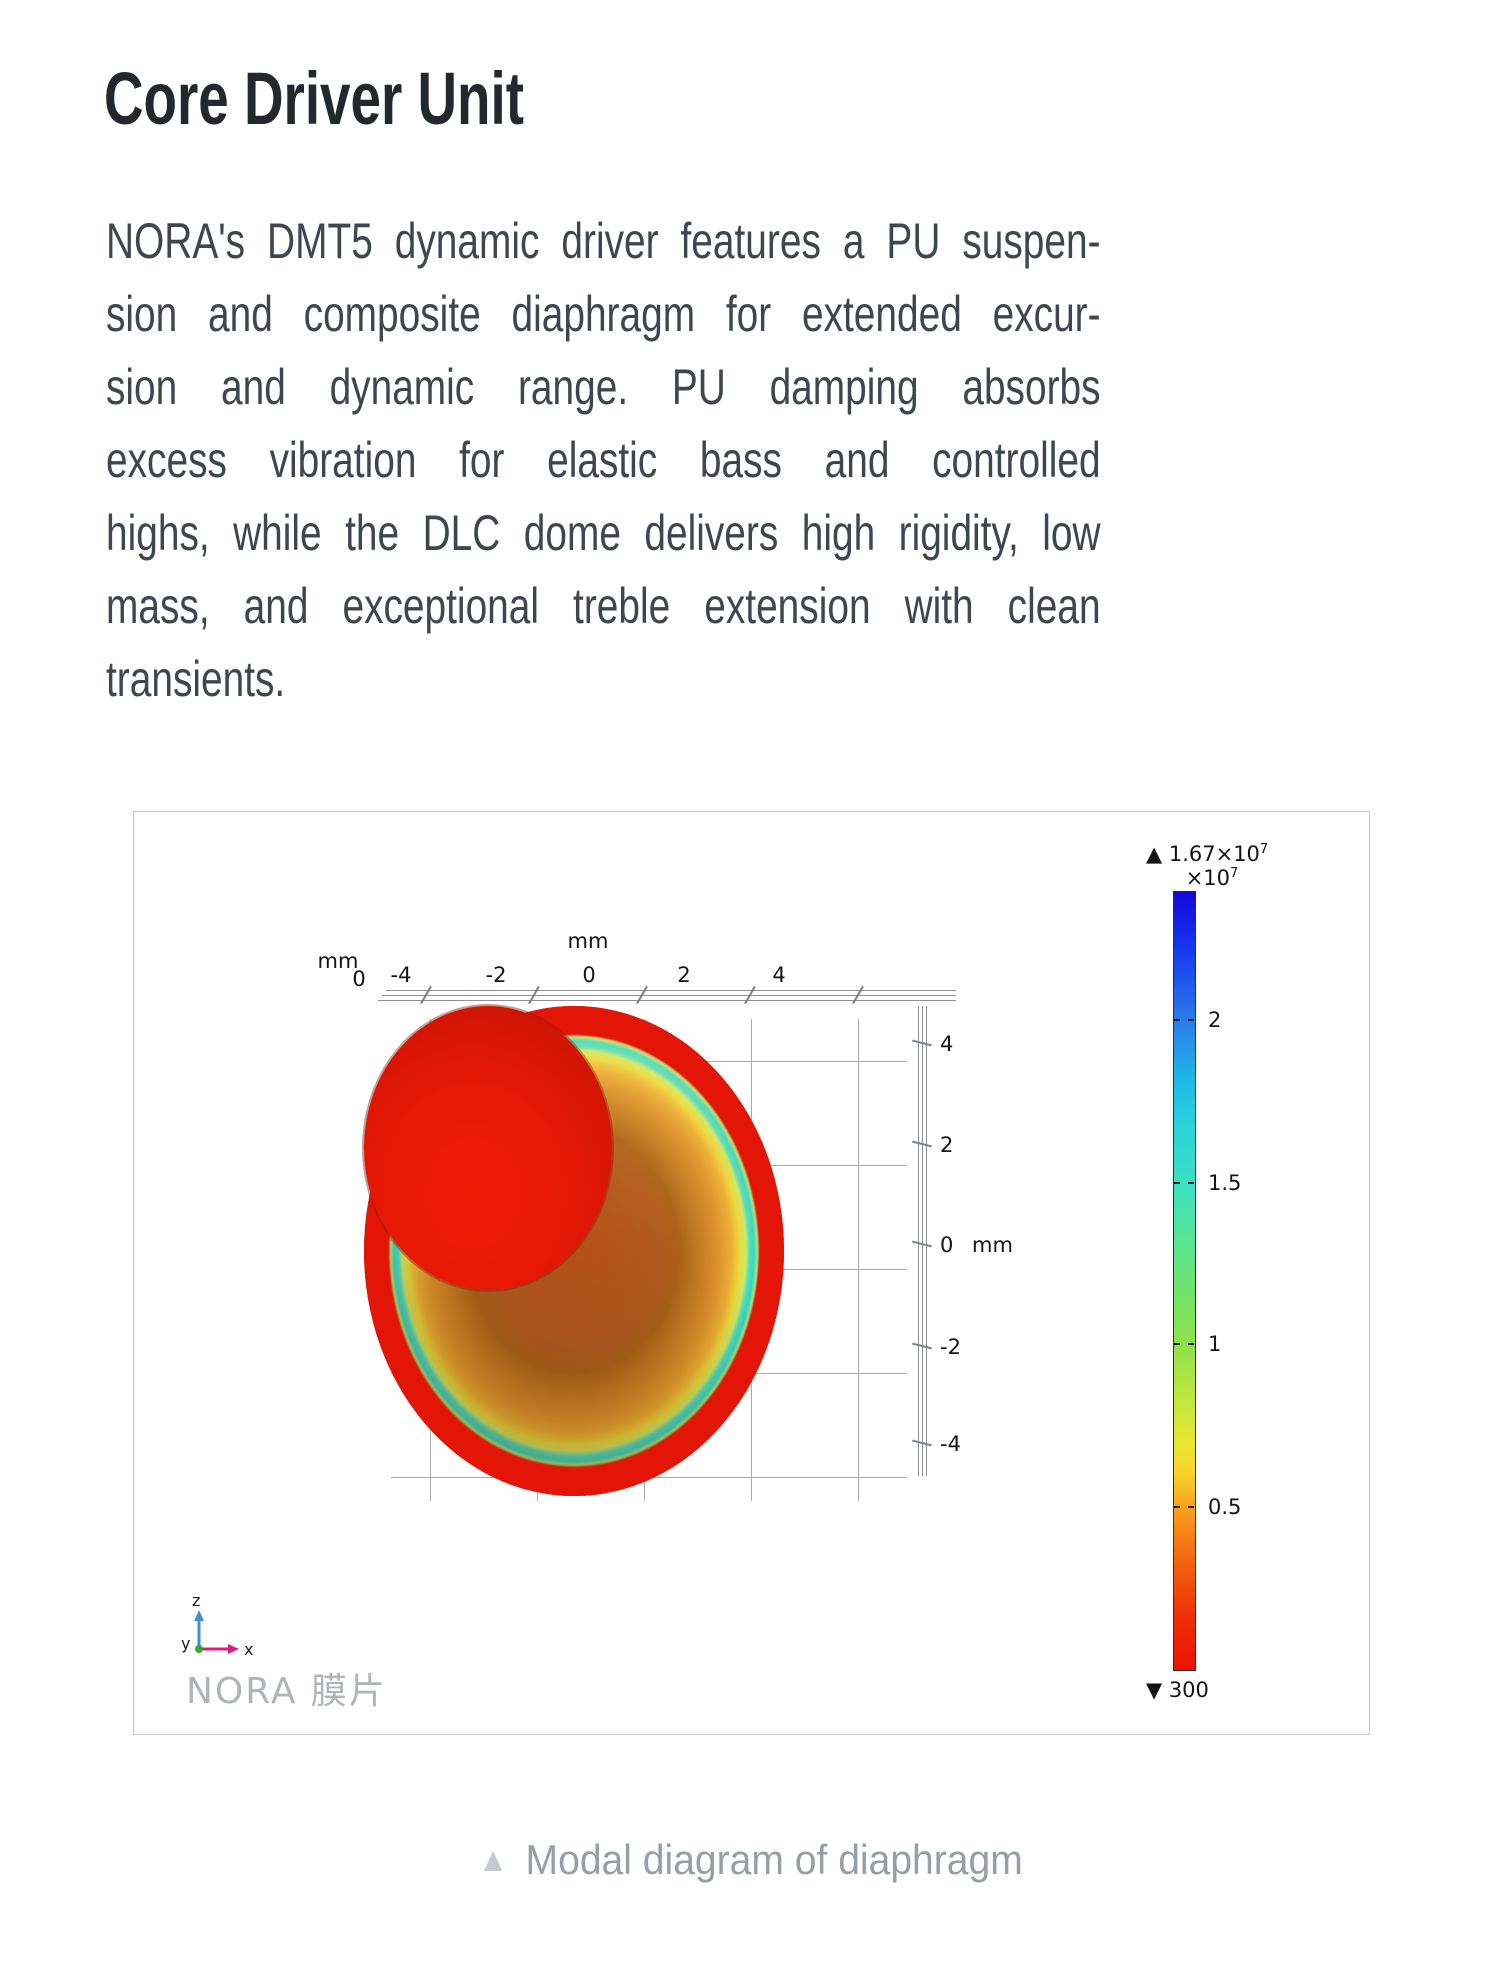 The image size is (1500, 1961). What do you see at coordinates (401, 975) in the screenshot?
I see `x-axis-tick-label: -4` at bounding box center [401, 975].